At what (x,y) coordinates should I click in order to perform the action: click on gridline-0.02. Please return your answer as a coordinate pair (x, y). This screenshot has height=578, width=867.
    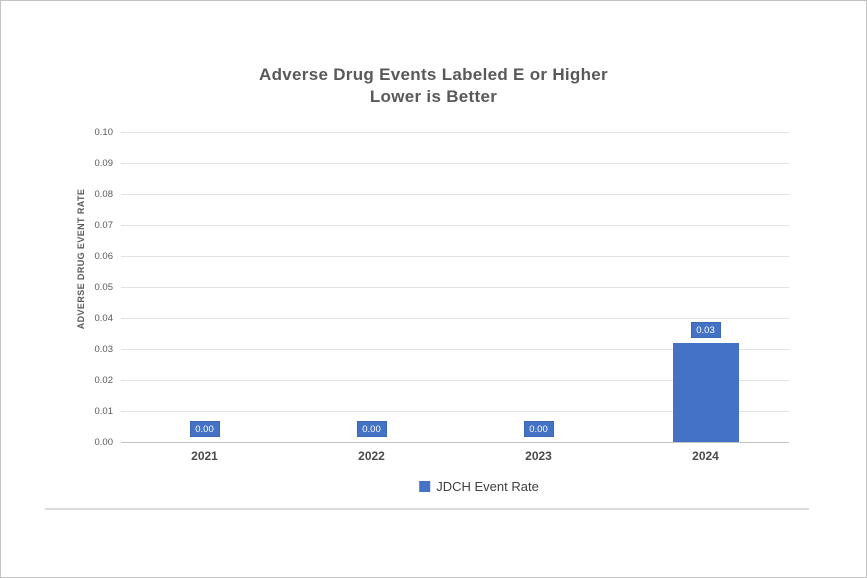
    Looking at the image, I should click on (455, 380).